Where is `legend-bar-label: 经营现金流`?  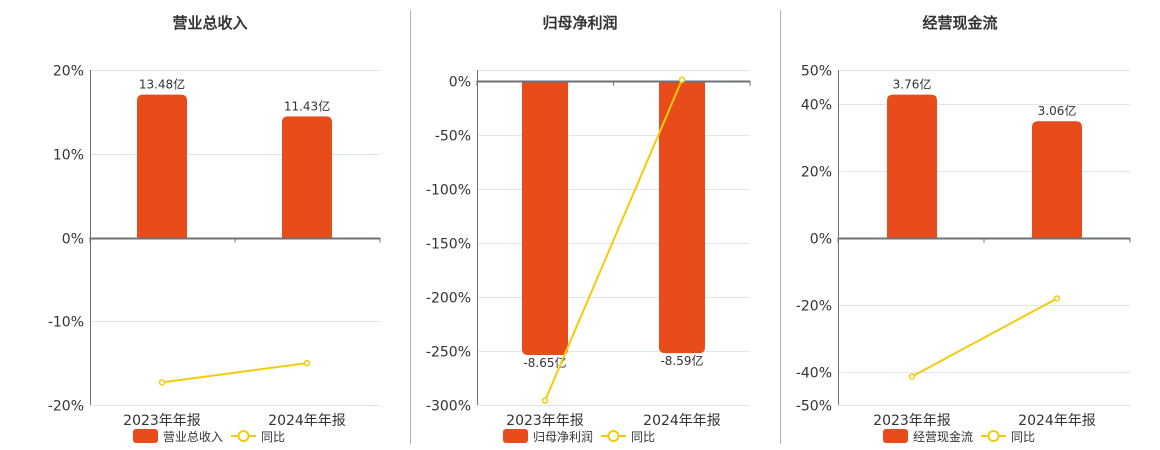 legend-bar-label: 经营现金流 is located at coordinates (943, 436).